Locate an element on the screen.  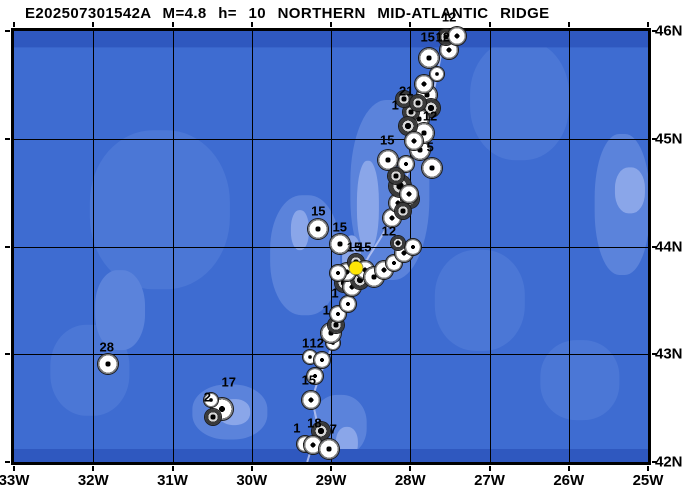
day-number-label: 5 is located at coordinates (430, 147).